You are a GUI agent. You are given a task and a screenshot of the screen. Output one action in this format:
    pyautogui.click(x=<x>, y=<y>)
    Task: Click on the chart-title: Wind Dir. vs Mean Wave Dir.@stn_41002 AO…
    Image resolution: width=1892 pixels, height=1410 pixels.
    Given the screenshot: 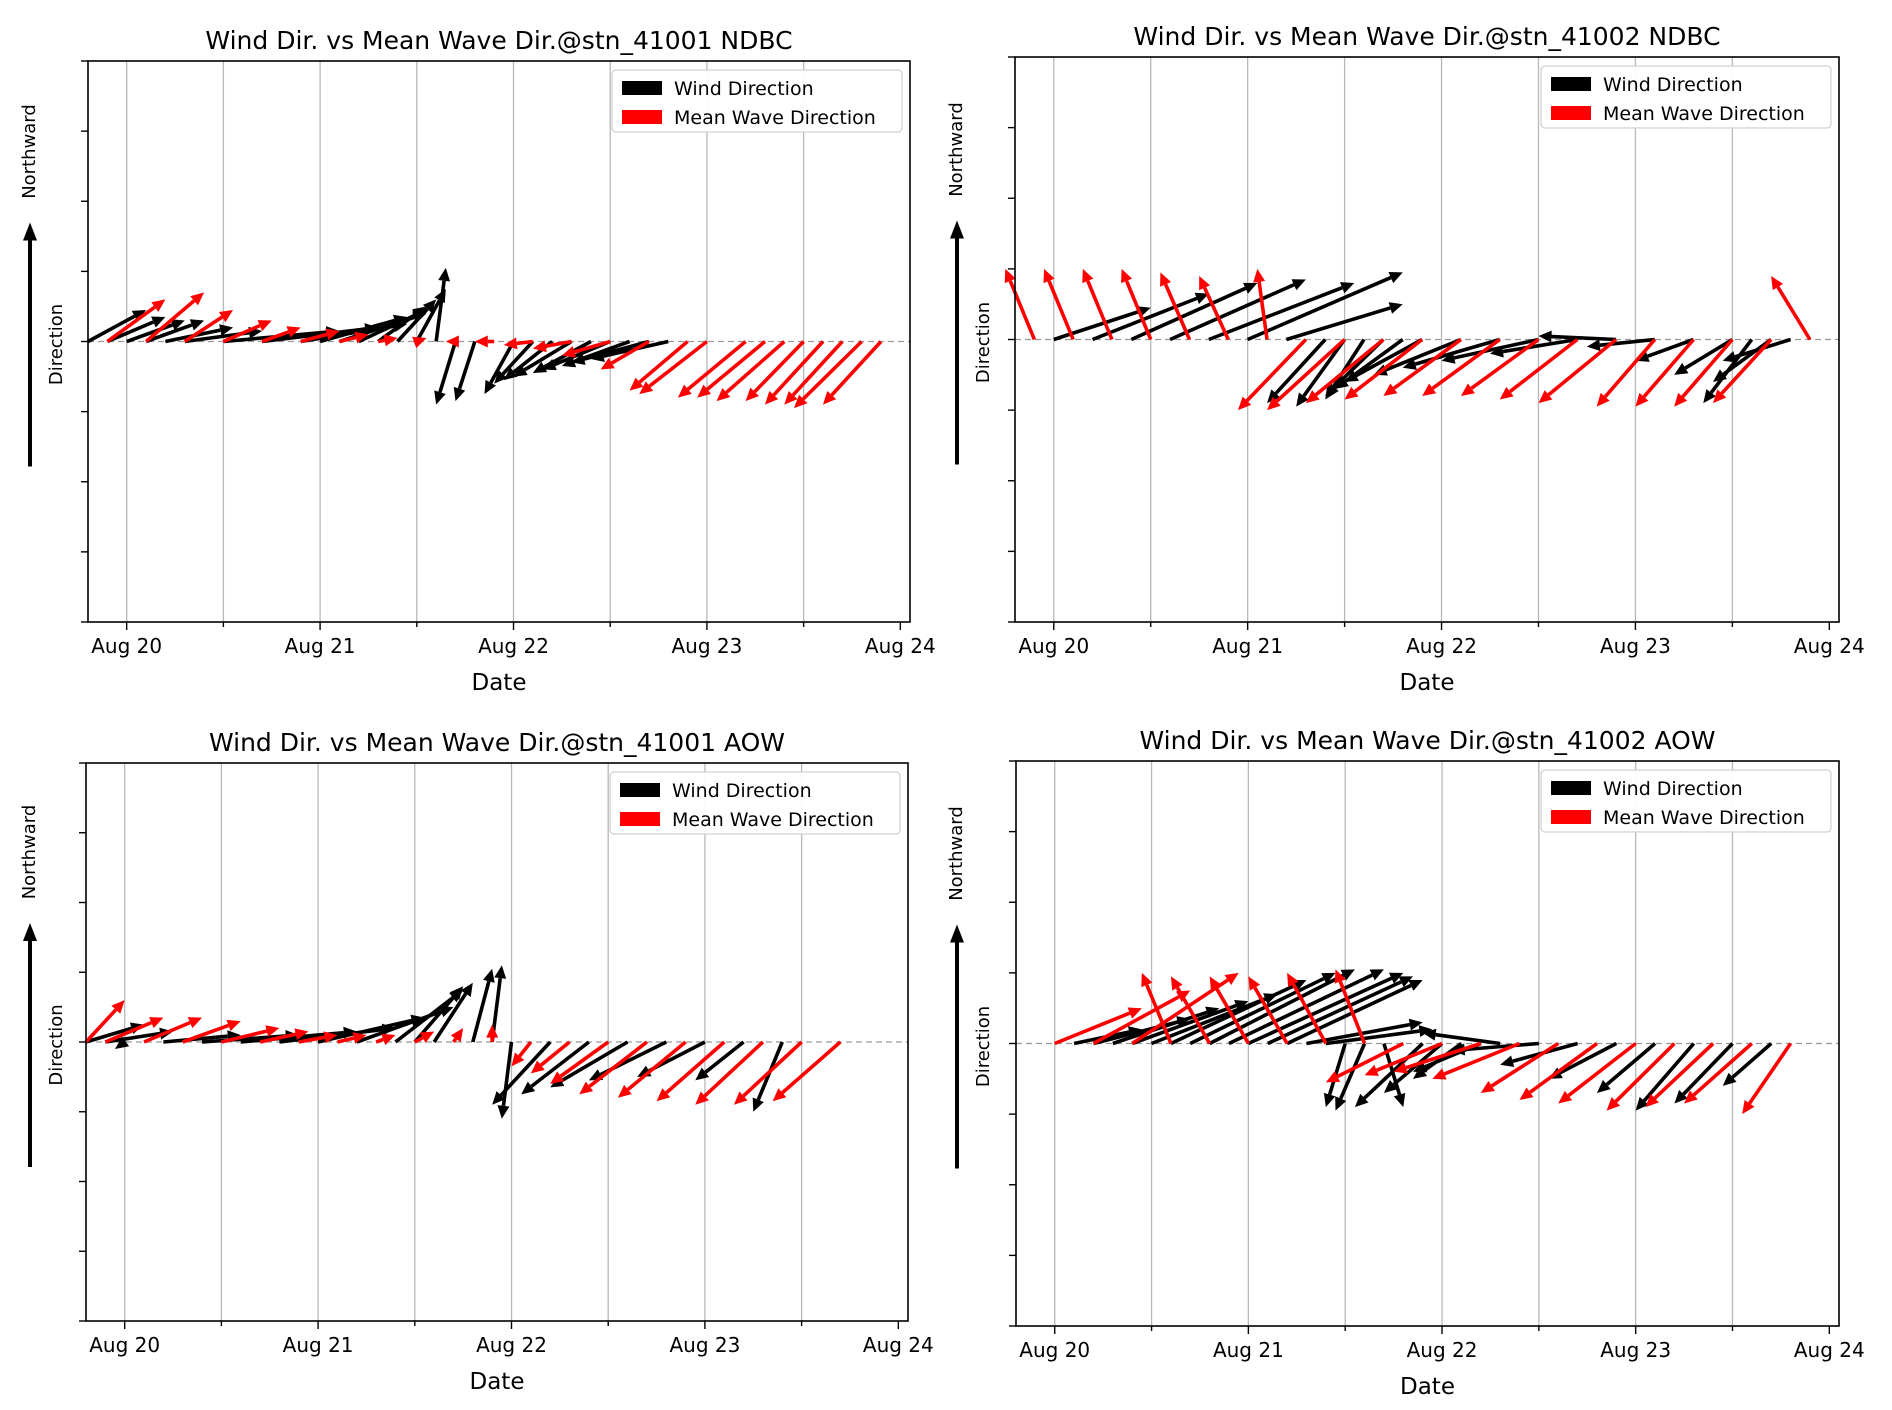 What is the action you would take?
    pyautogui.click(x=1427, y=740)
    